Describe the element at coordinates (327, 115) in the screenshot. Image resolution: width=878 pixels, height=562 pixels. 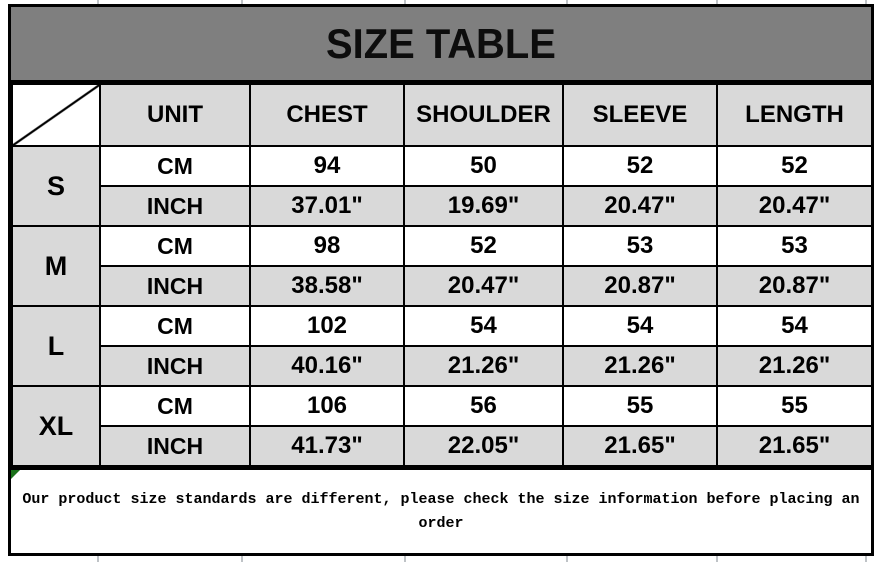
I see `header-cell-chest: CHEST` at that location.